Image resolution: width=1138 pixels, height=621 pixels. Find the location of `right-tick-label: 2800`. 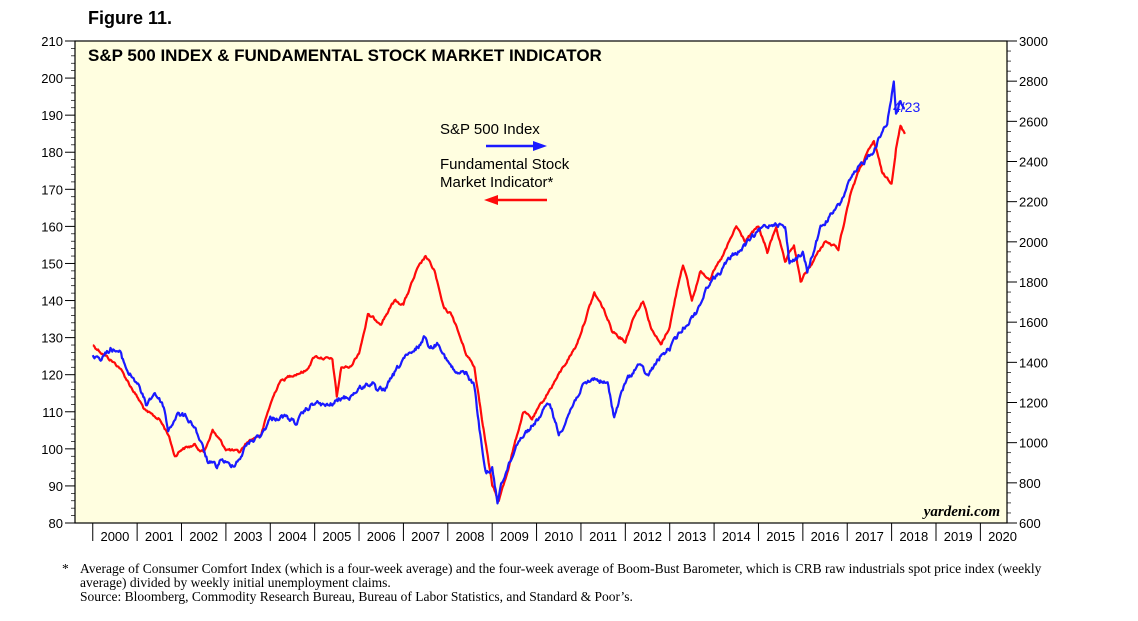

right-tick-label: 2800 is located at coordinates (1033, 81).